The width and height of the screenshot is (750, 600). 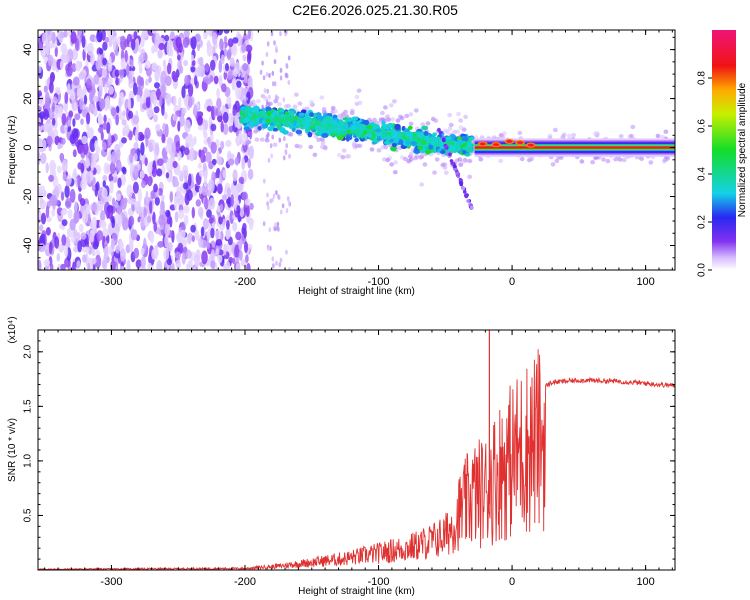 I want to click on stable-line-band, so click(x=574, y=147).